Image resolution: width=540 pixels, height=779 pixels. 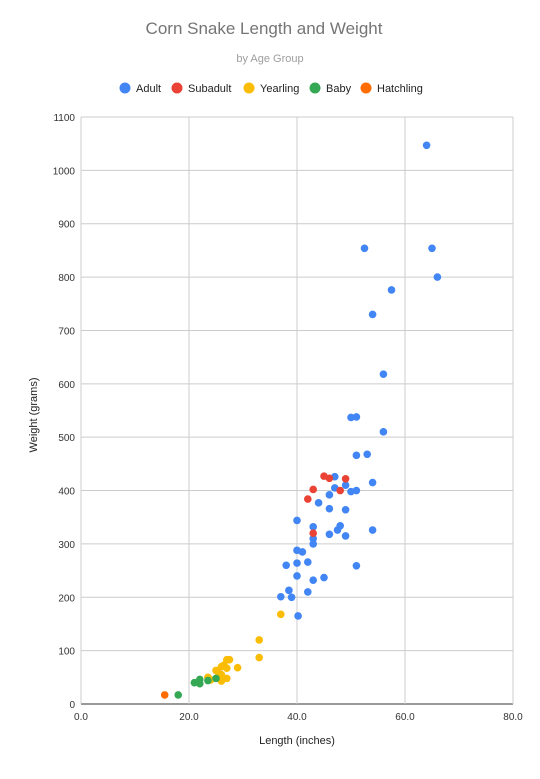 What do you see at coordinates (405, 717) in the screenshot?
I see `x-tick-label: 60.0` at bounding box center [405, 717].